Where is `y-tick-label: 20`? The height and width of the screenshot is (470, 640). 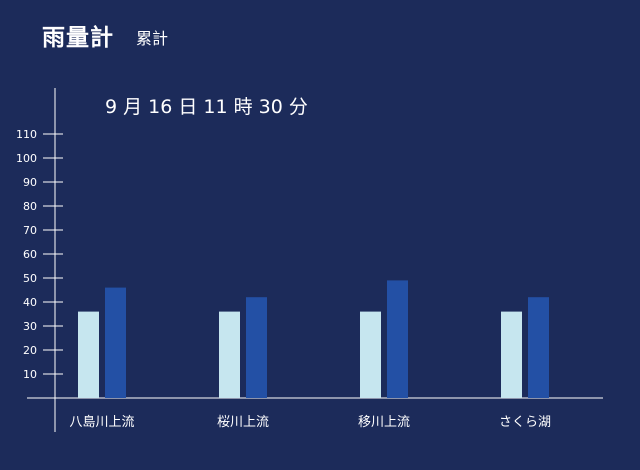
y-tick-label: 20 is located at coordinates (30, 350).